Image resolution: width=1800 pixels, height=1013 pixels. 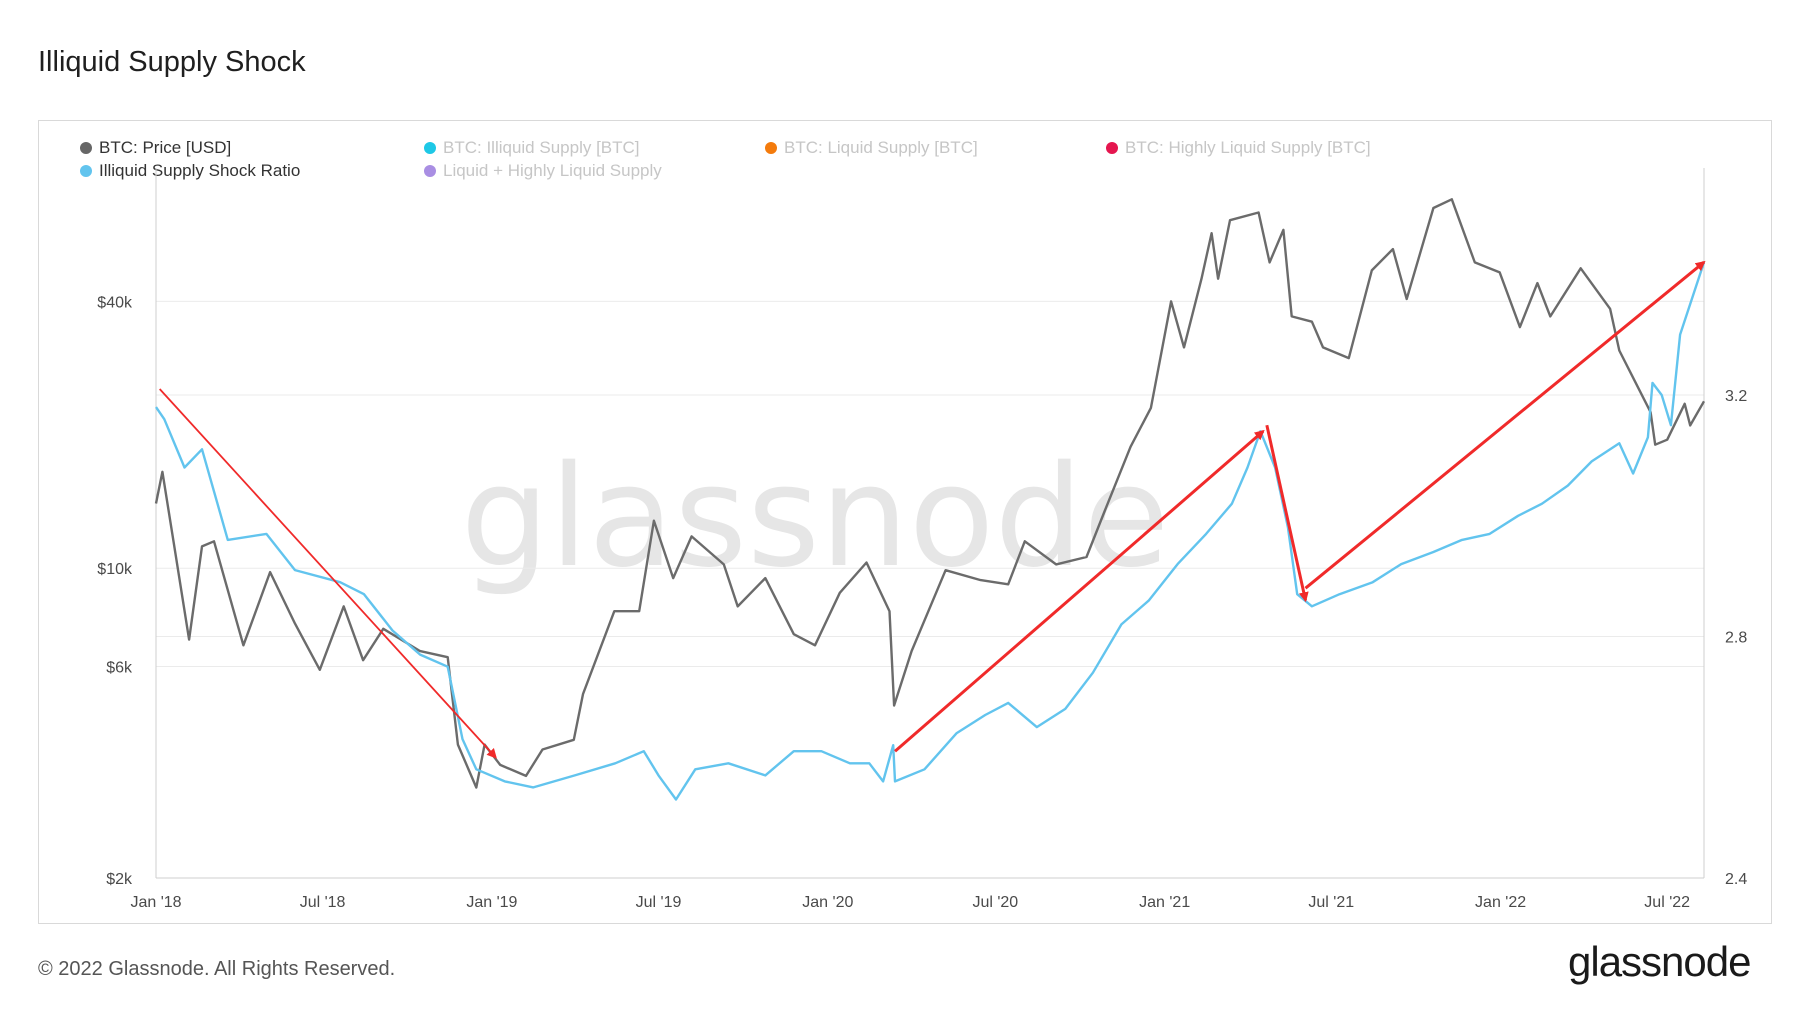 I want to click on y-left-tick-label: $2k, so click(x=119, y=879).